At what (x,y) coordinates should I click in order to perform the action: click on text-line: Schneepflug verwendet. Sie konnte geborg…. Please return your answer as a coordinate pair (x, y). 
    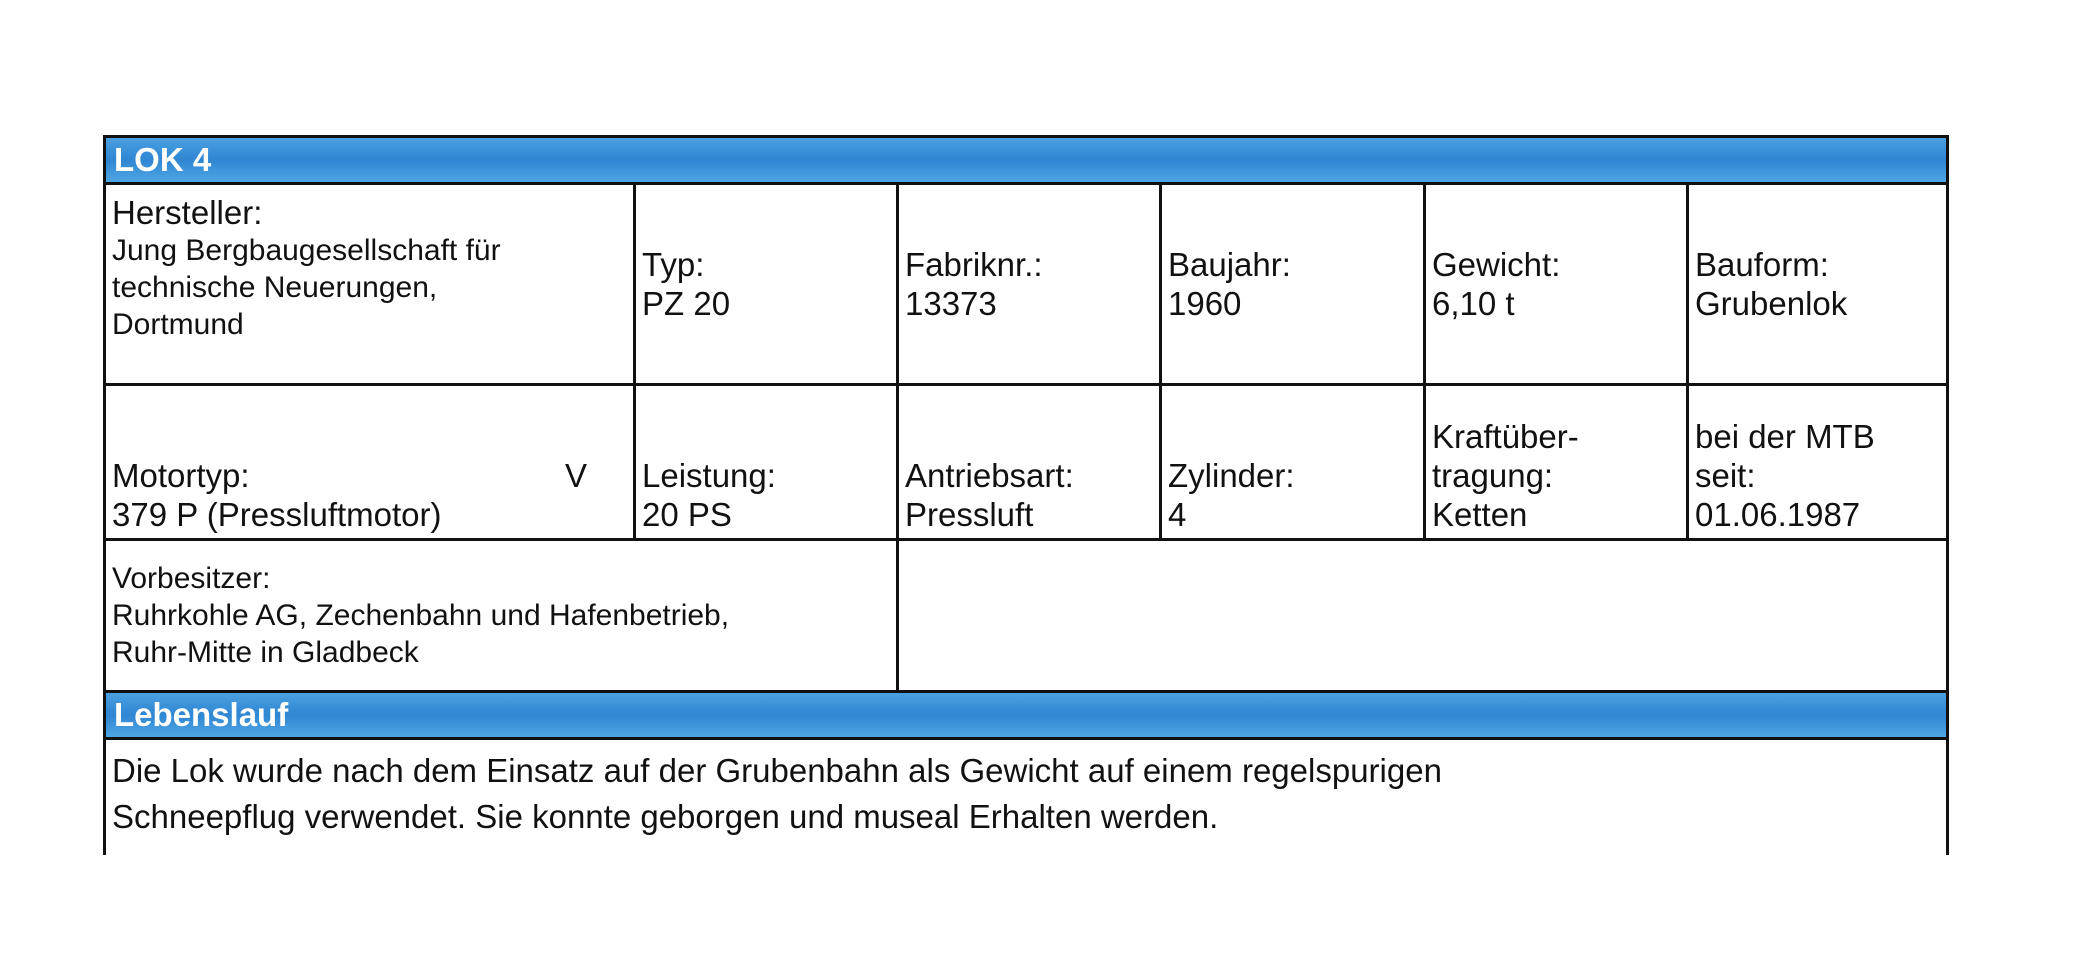
    Looking at the image, I should click on (665, 816).